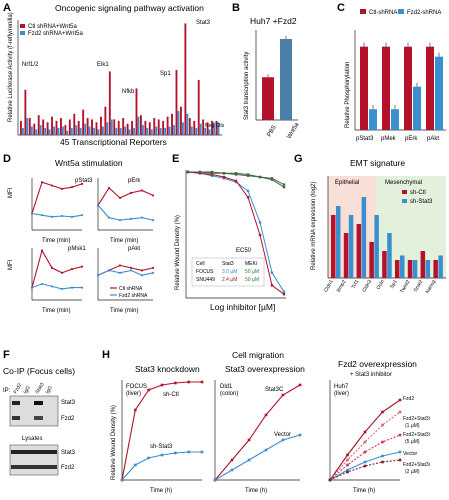 The height and width of the screenshot is (500, 449). Describe the element at coordinates (251, 264) in the screenshot. I see `panel-e-th-meki: MEKi` at that location.